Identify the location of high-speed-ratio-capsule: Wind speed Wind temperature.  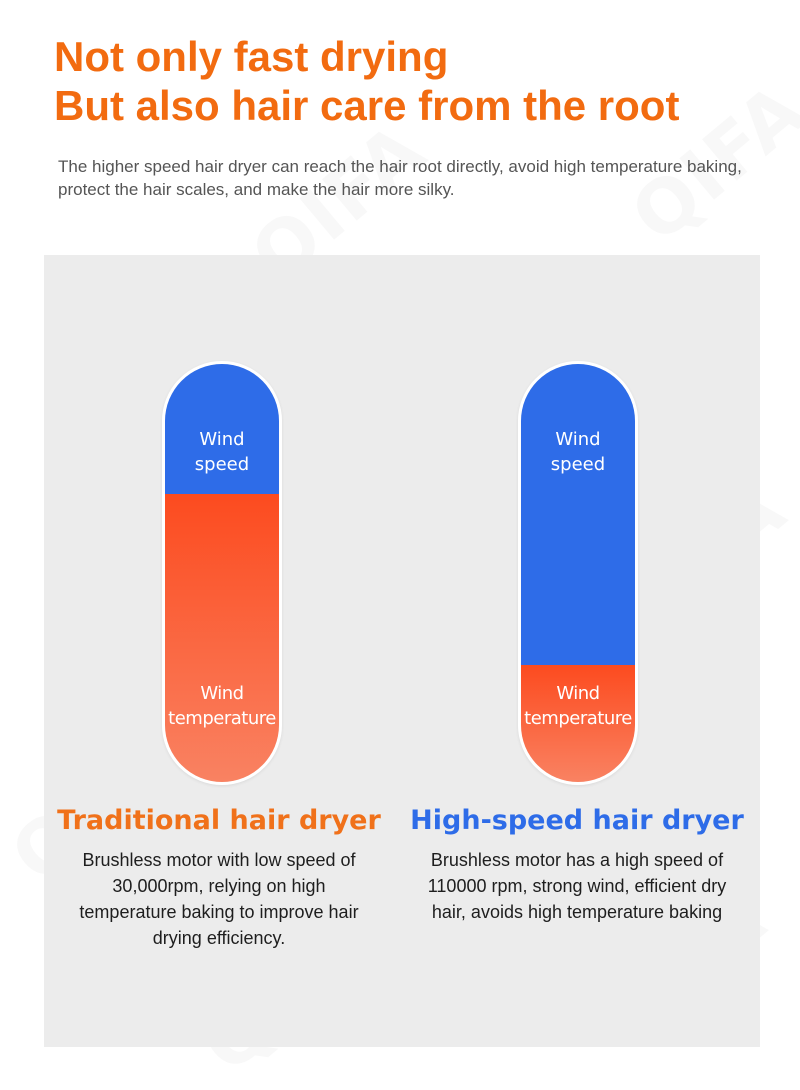
(578, 573).